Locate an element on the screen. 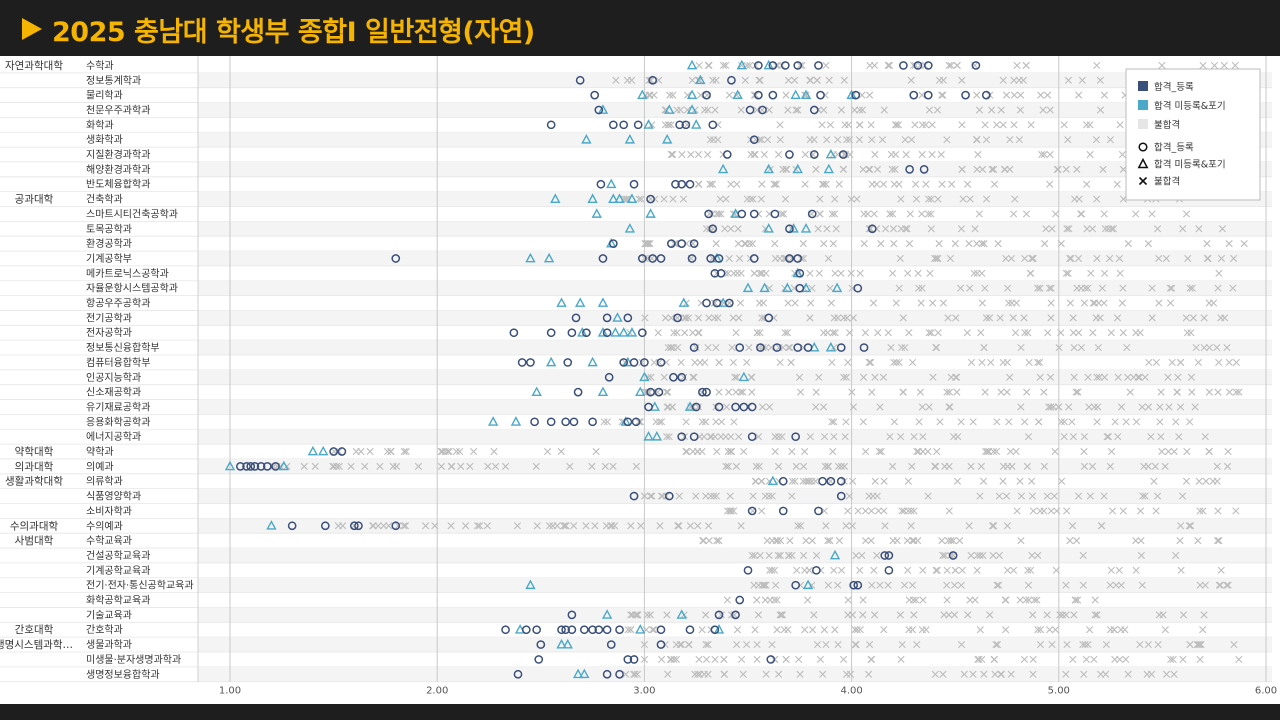 Image resolution: width=1280 pixels, height=720 pixels. category-label: 컴퓨터융합학부 is located at coordinates (118, 363).